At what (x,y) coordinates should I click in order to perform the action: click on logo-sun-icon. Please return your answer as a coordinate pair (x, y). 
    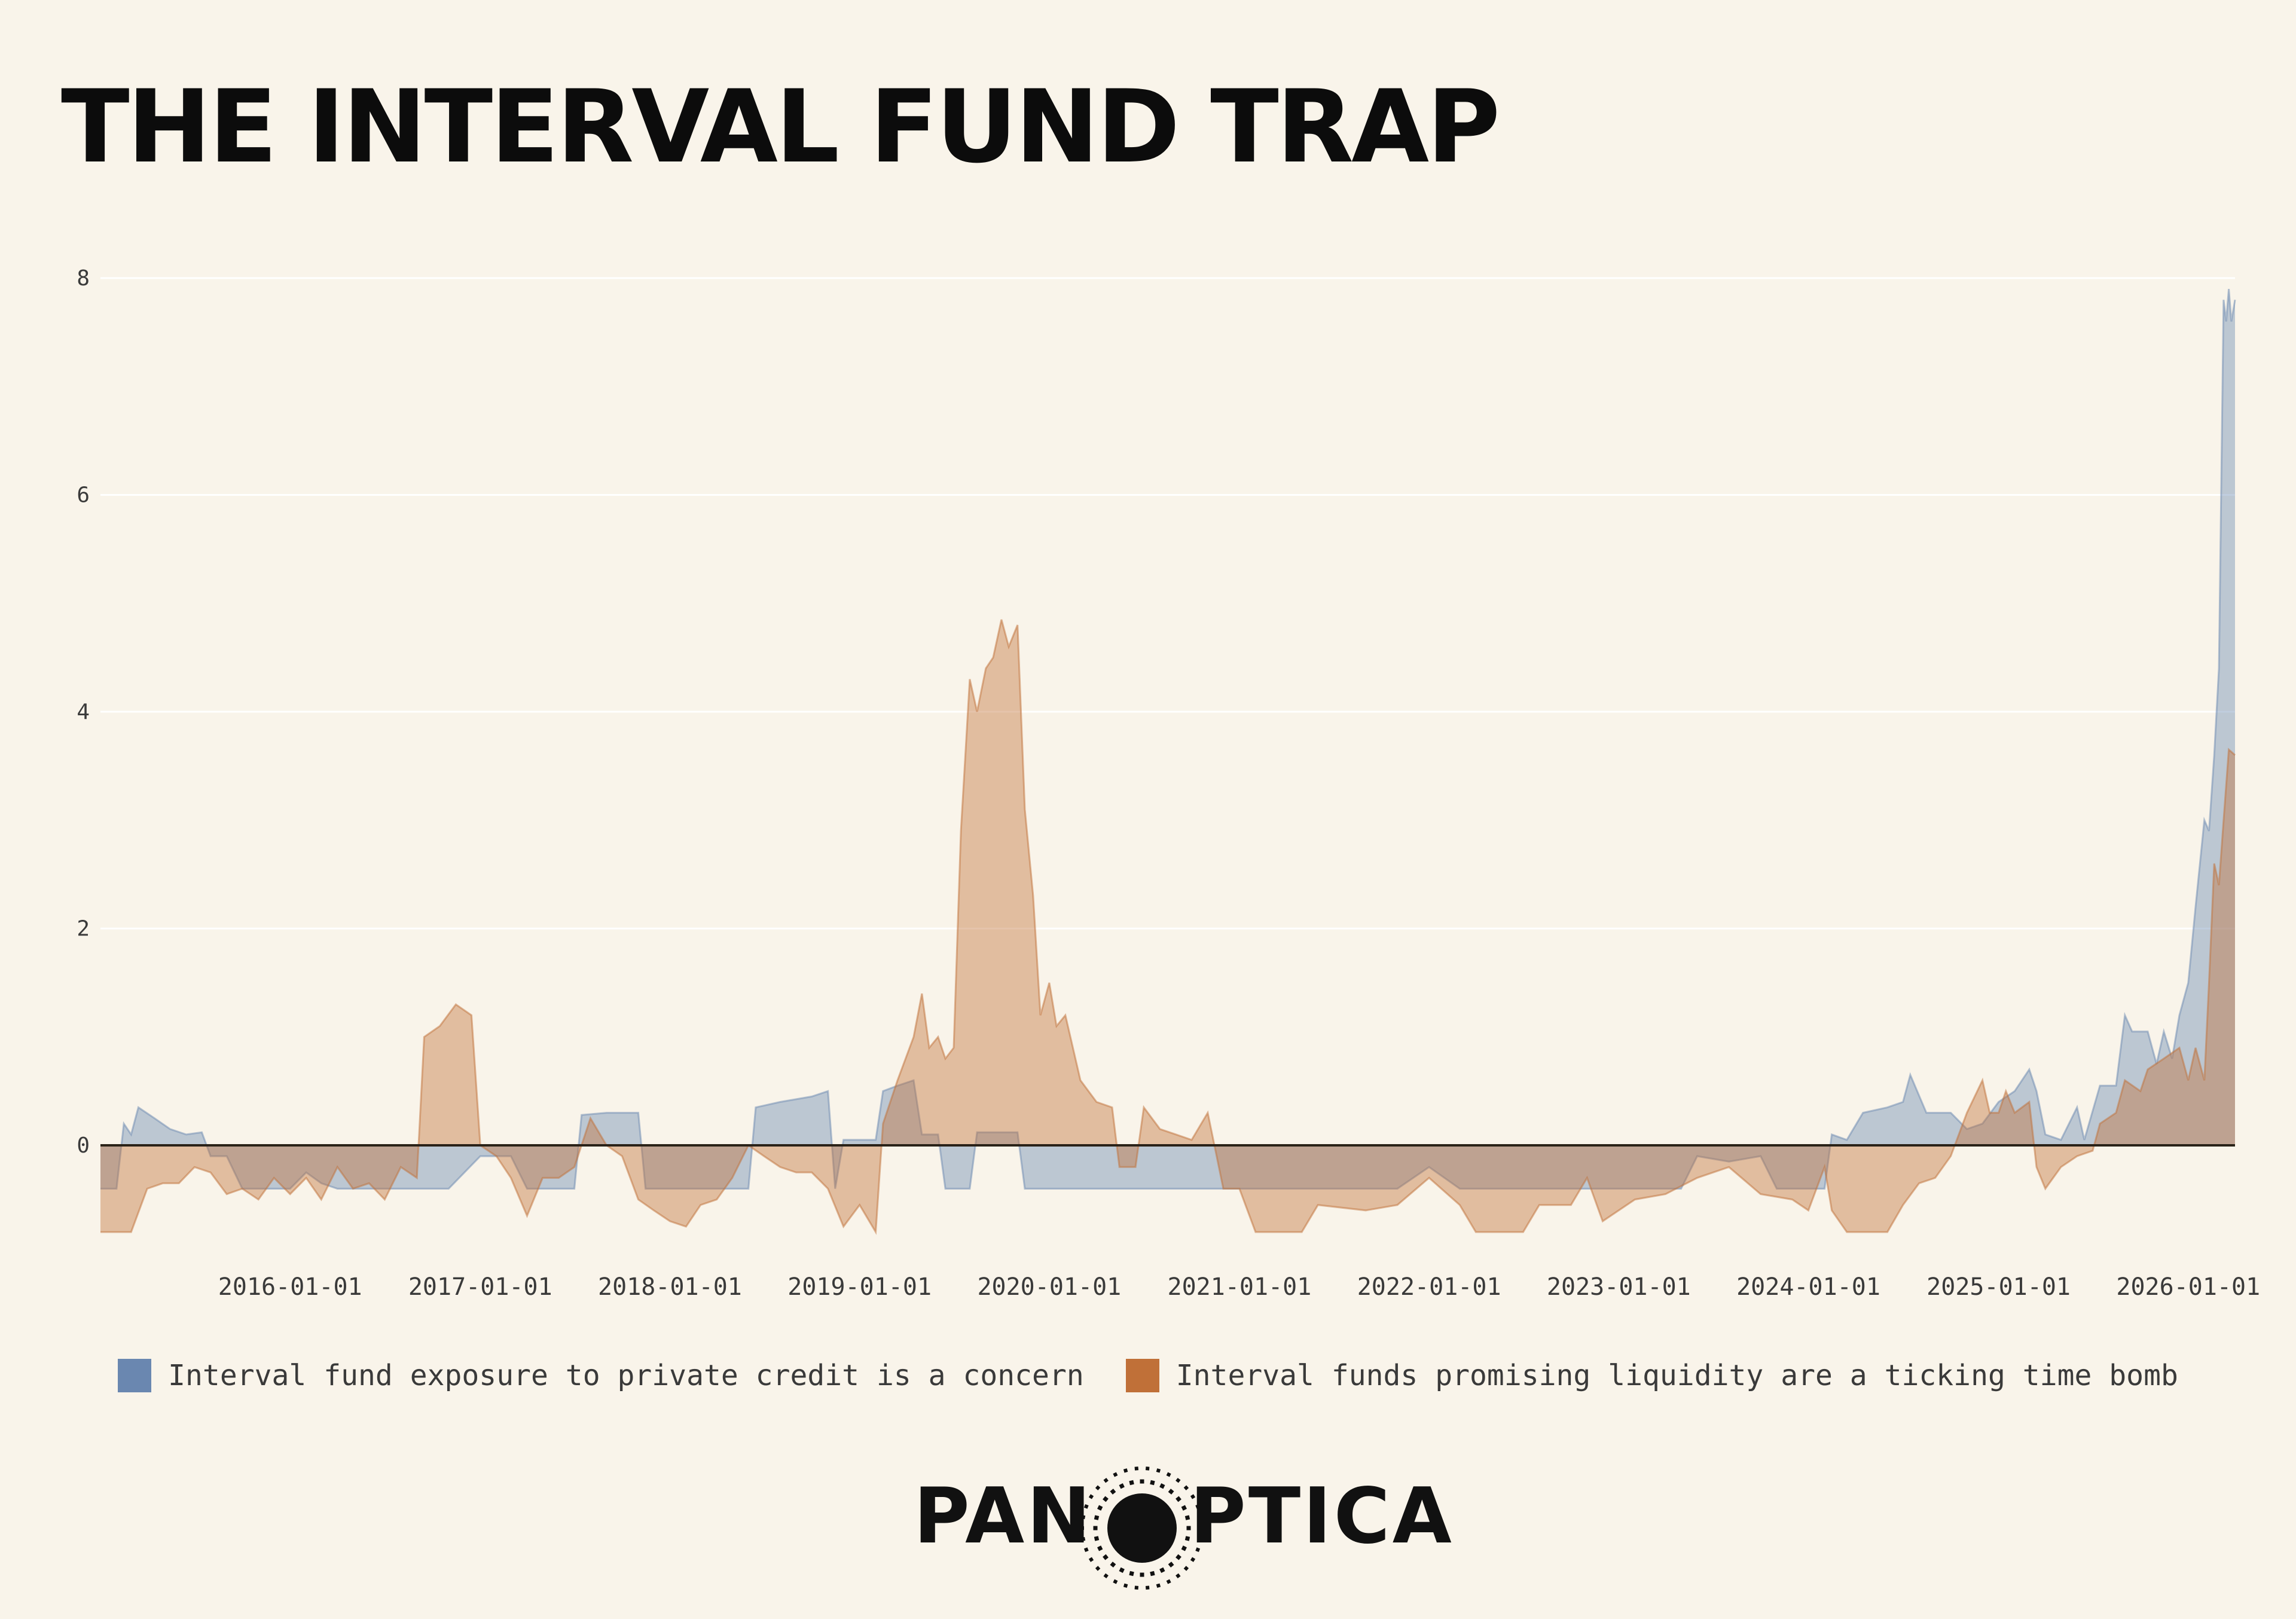
    Looking at the image, I should click on (1142, 1528).